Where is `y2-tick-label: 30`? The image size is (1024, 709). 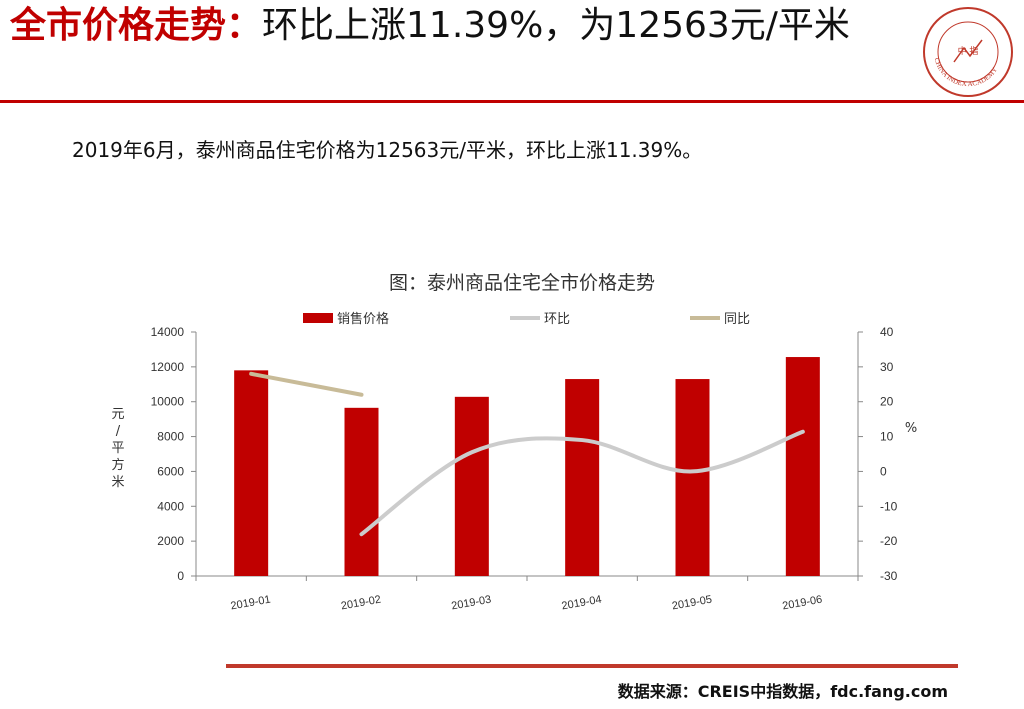 y2-tick-label: 30 is located at coordinates (887, 367).